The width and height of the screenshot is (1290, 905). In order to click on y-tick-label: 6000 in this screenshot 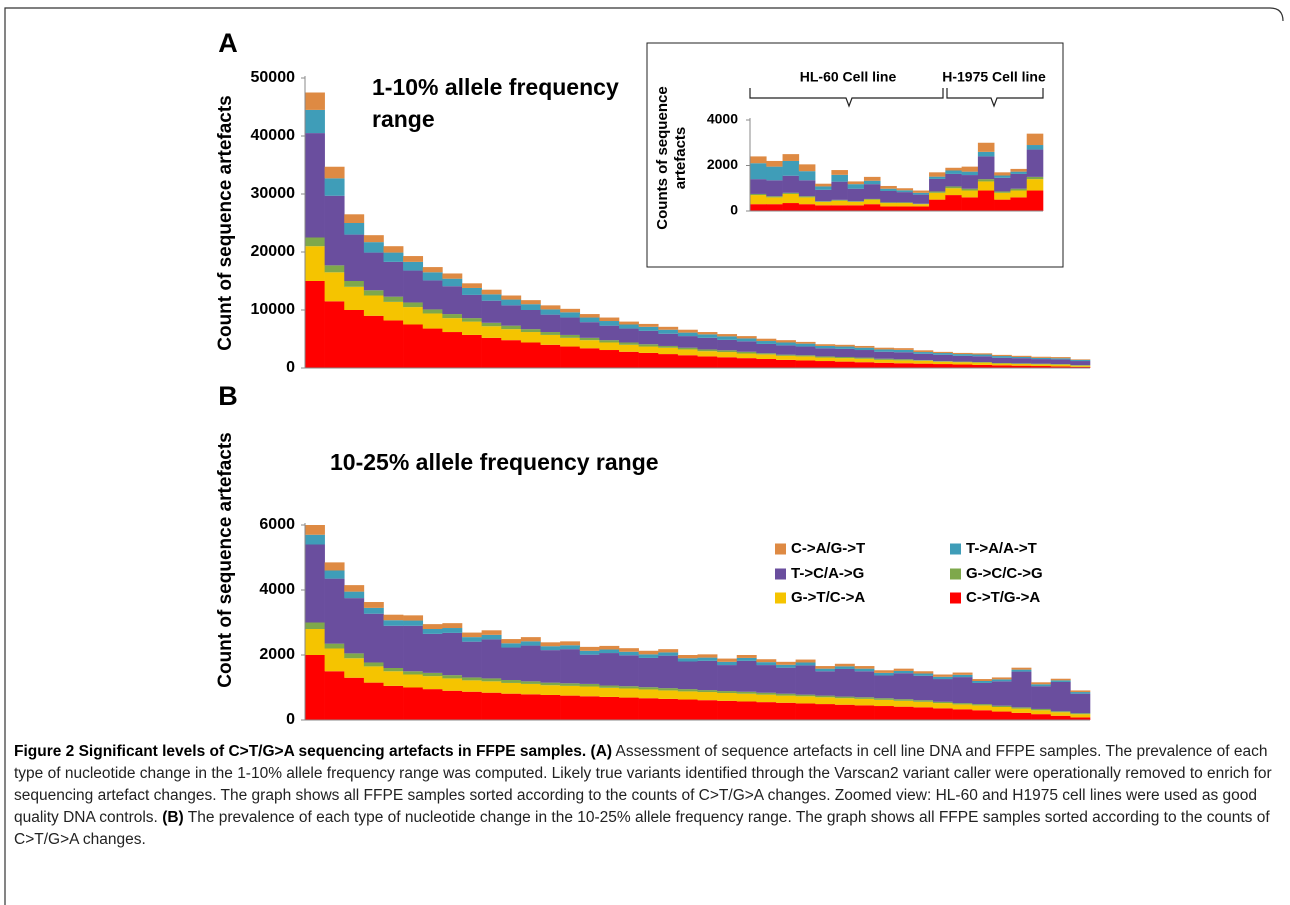, I will do `click(277, 524)`.